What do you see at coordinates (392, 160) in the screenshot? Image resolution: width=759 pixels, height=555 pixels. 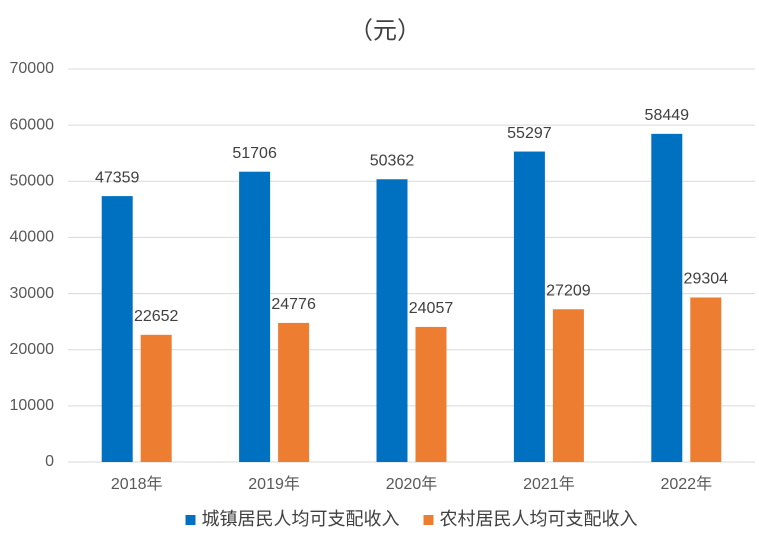 I see `value-label: 50362` at bounding box center [392, 160].